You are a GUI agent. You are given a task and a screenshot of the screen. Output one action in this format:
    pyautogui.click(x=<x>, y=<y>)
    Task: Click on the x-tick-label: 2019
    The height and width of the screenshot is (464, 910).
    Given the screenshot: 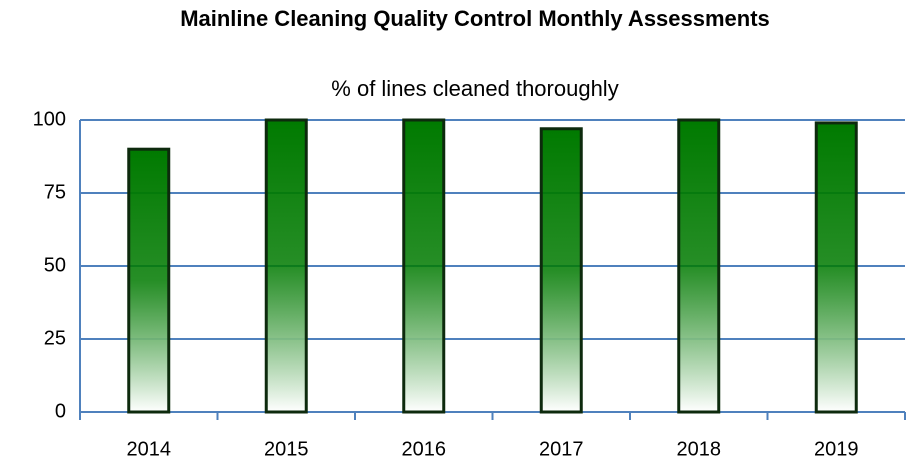 What is the action you would take?
    pyautogui.click(x=836, y=449)
    